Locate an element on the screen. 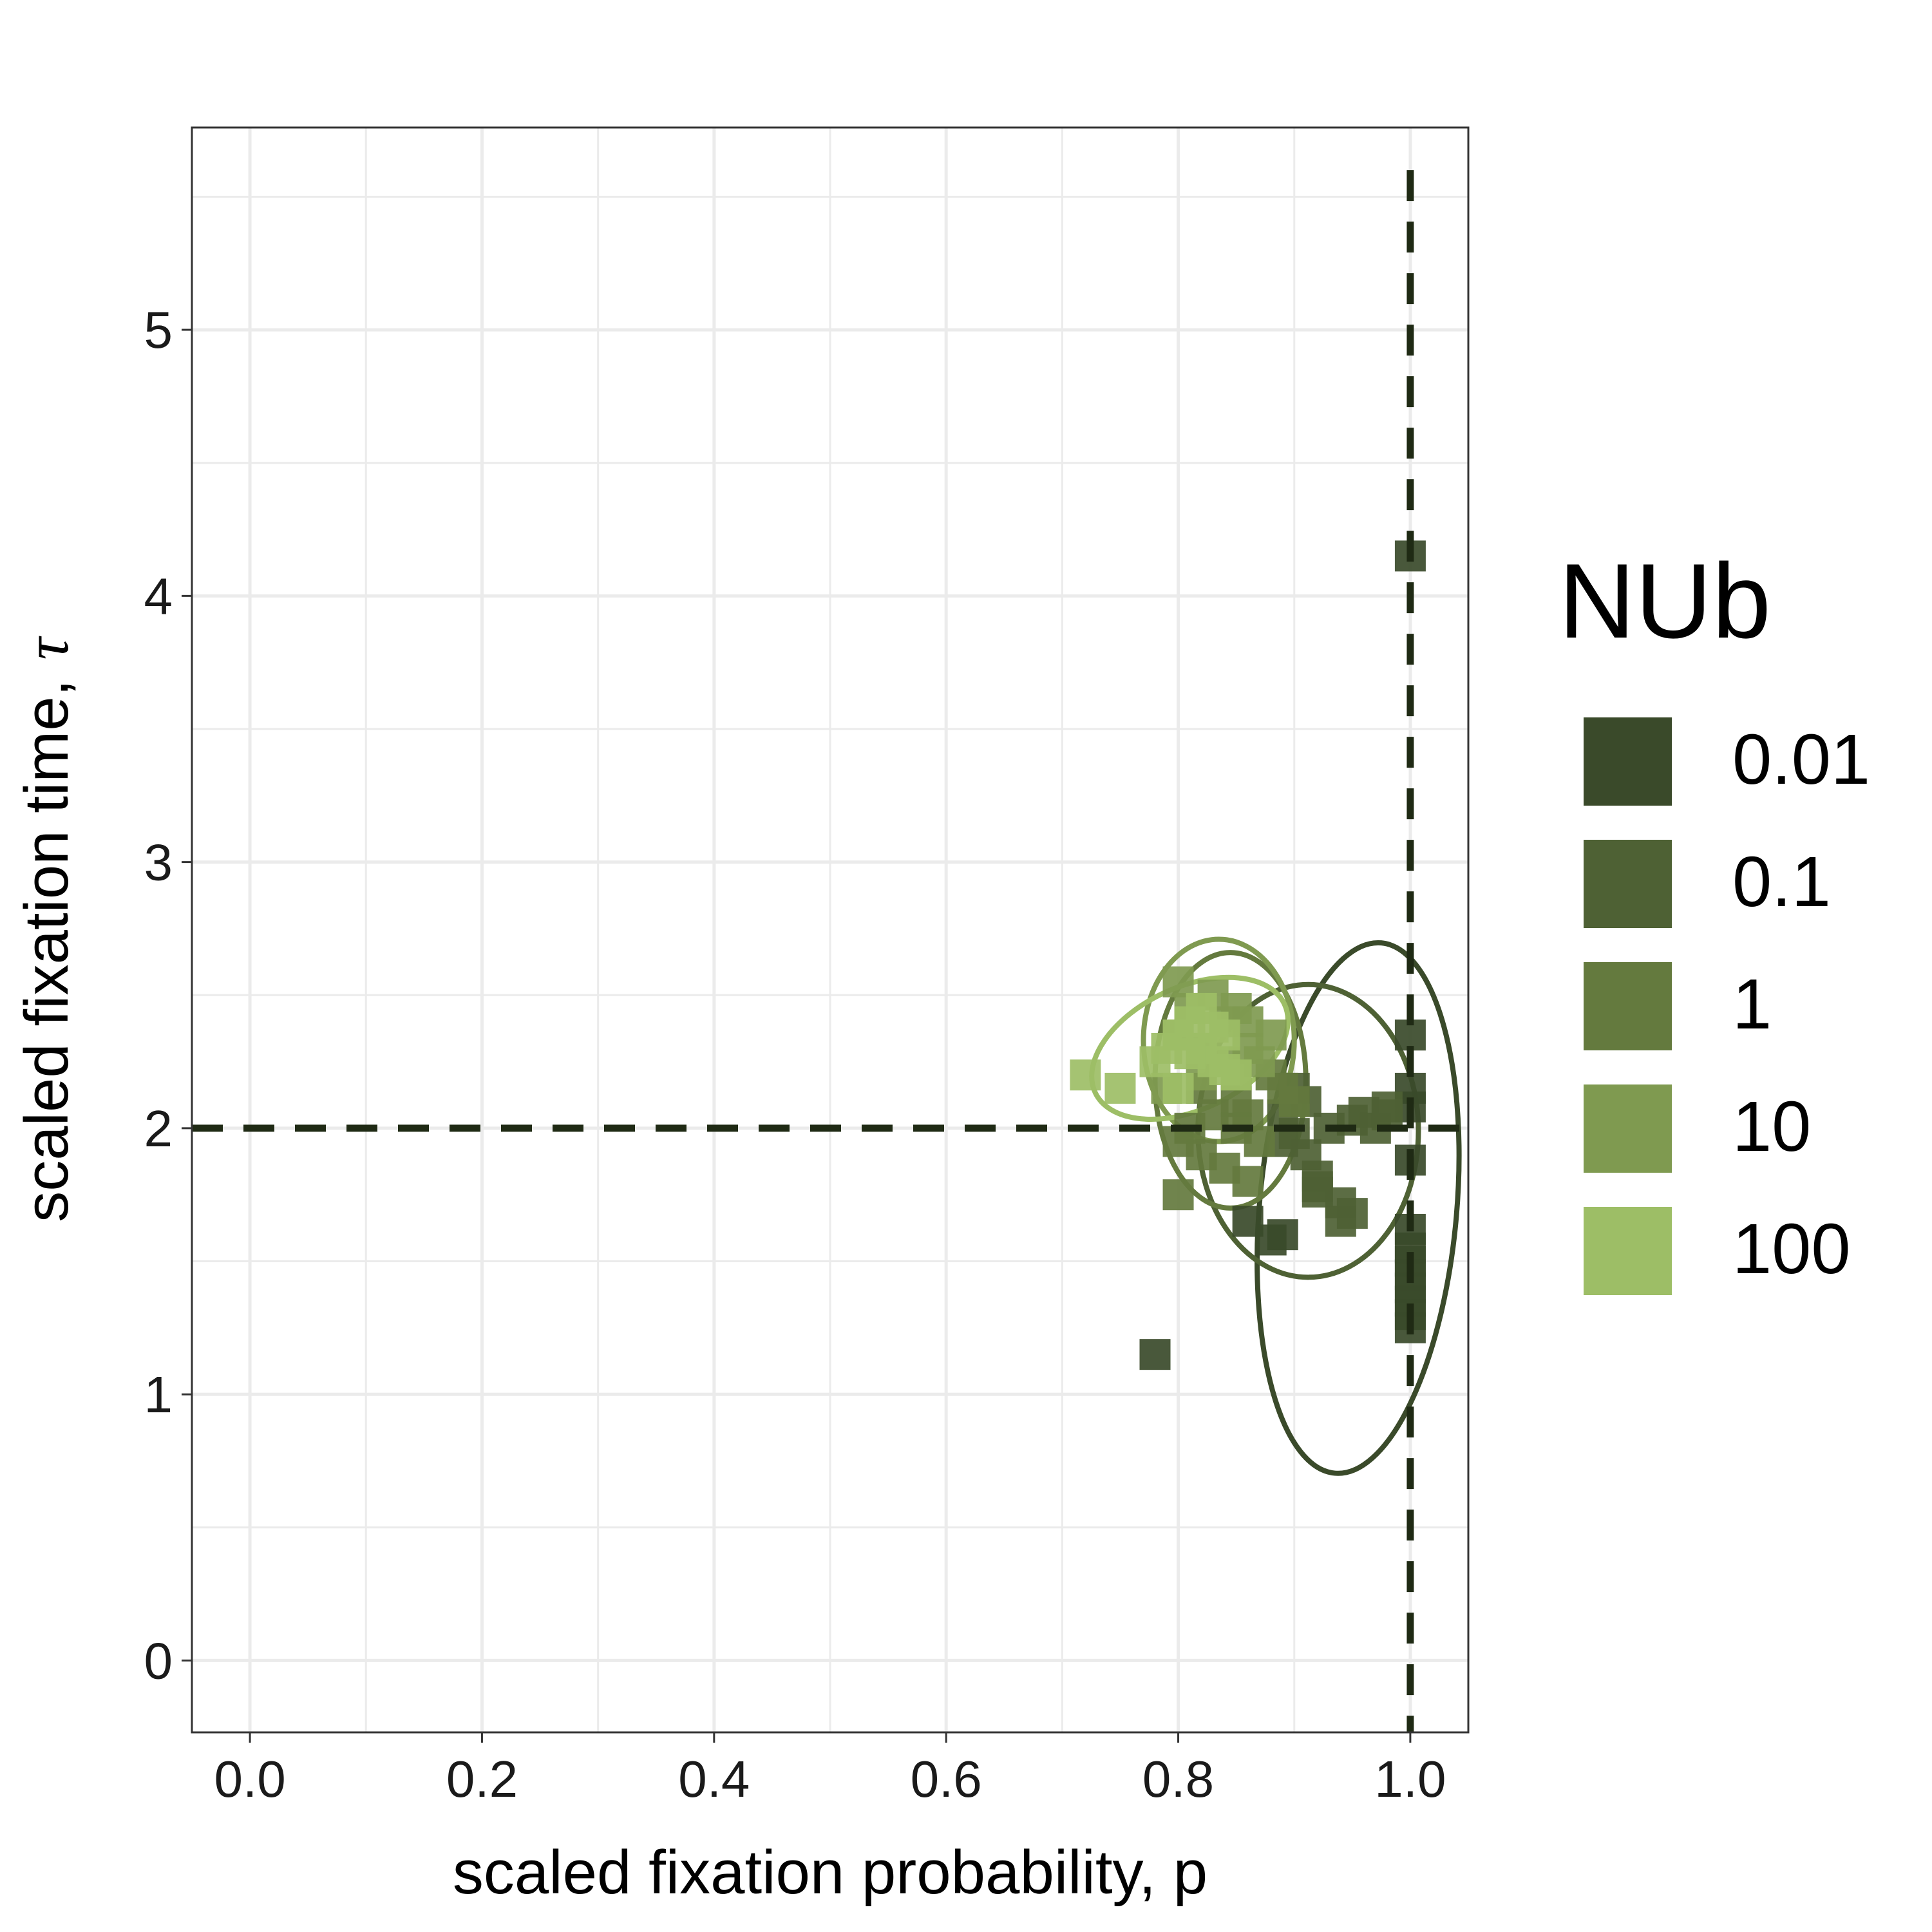 This screenshot has height=1932, width=1932. y-tick-label: 4 is located at coordinates (159, 596).